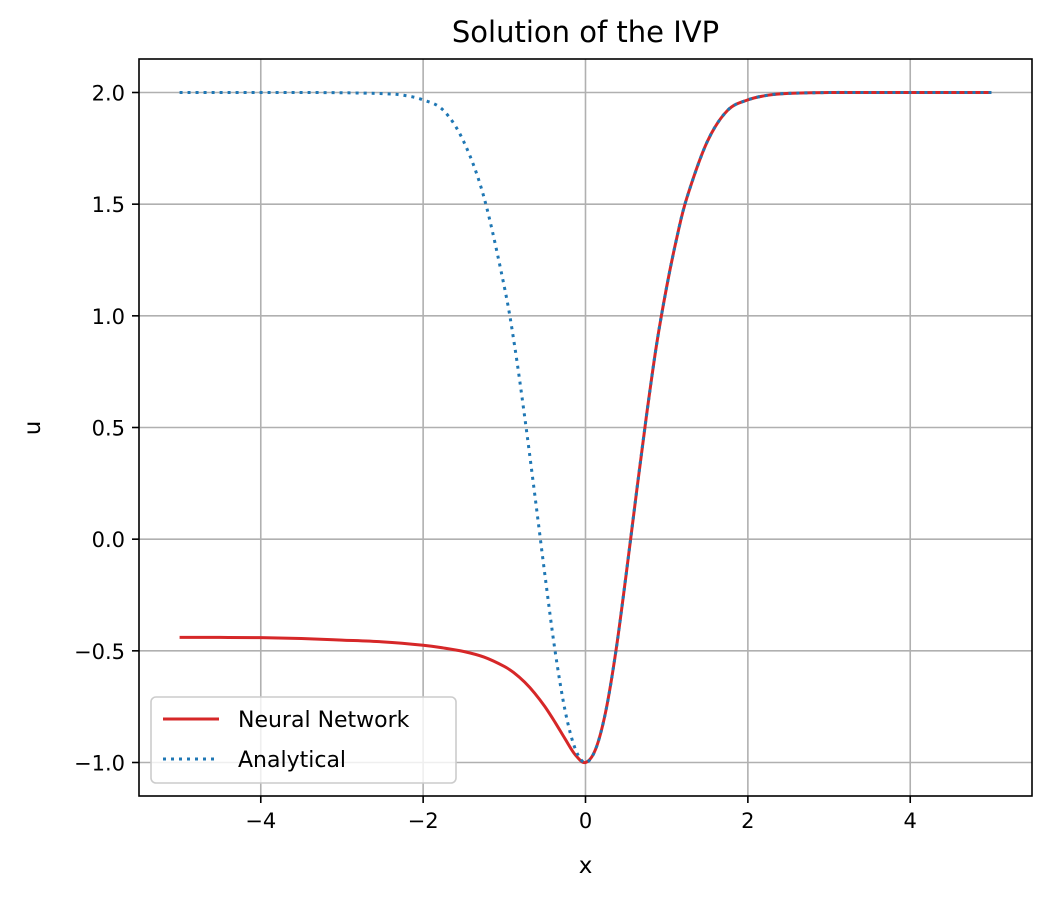 This screenshot has height=898, width=1051. What do you see at coordinates (99, 652) in the screenshot?
I see `y-tick-label: −0.5` at bounding box center [99, 652].